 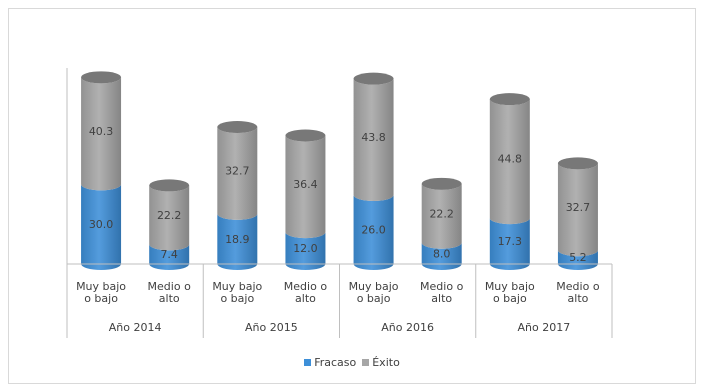 I want to click on category-label-5-line2: alto, so click(x=441, y=298).